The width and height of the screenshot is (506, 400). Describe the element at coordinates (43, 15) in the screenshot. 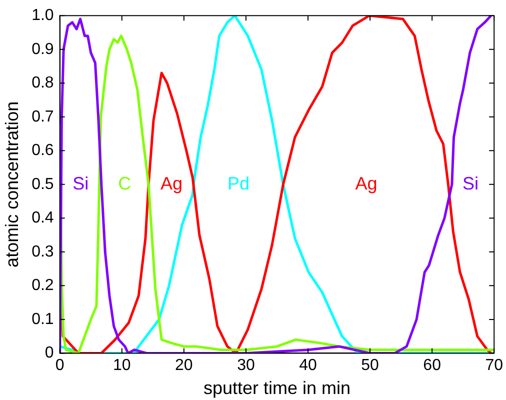

I see `y-tick-label: 1.0` at that location.